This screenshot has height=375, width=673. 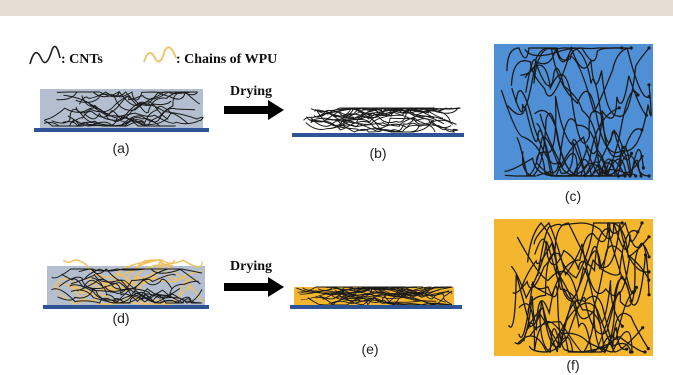 I want to click on top-band, so click(x=336, y=8).